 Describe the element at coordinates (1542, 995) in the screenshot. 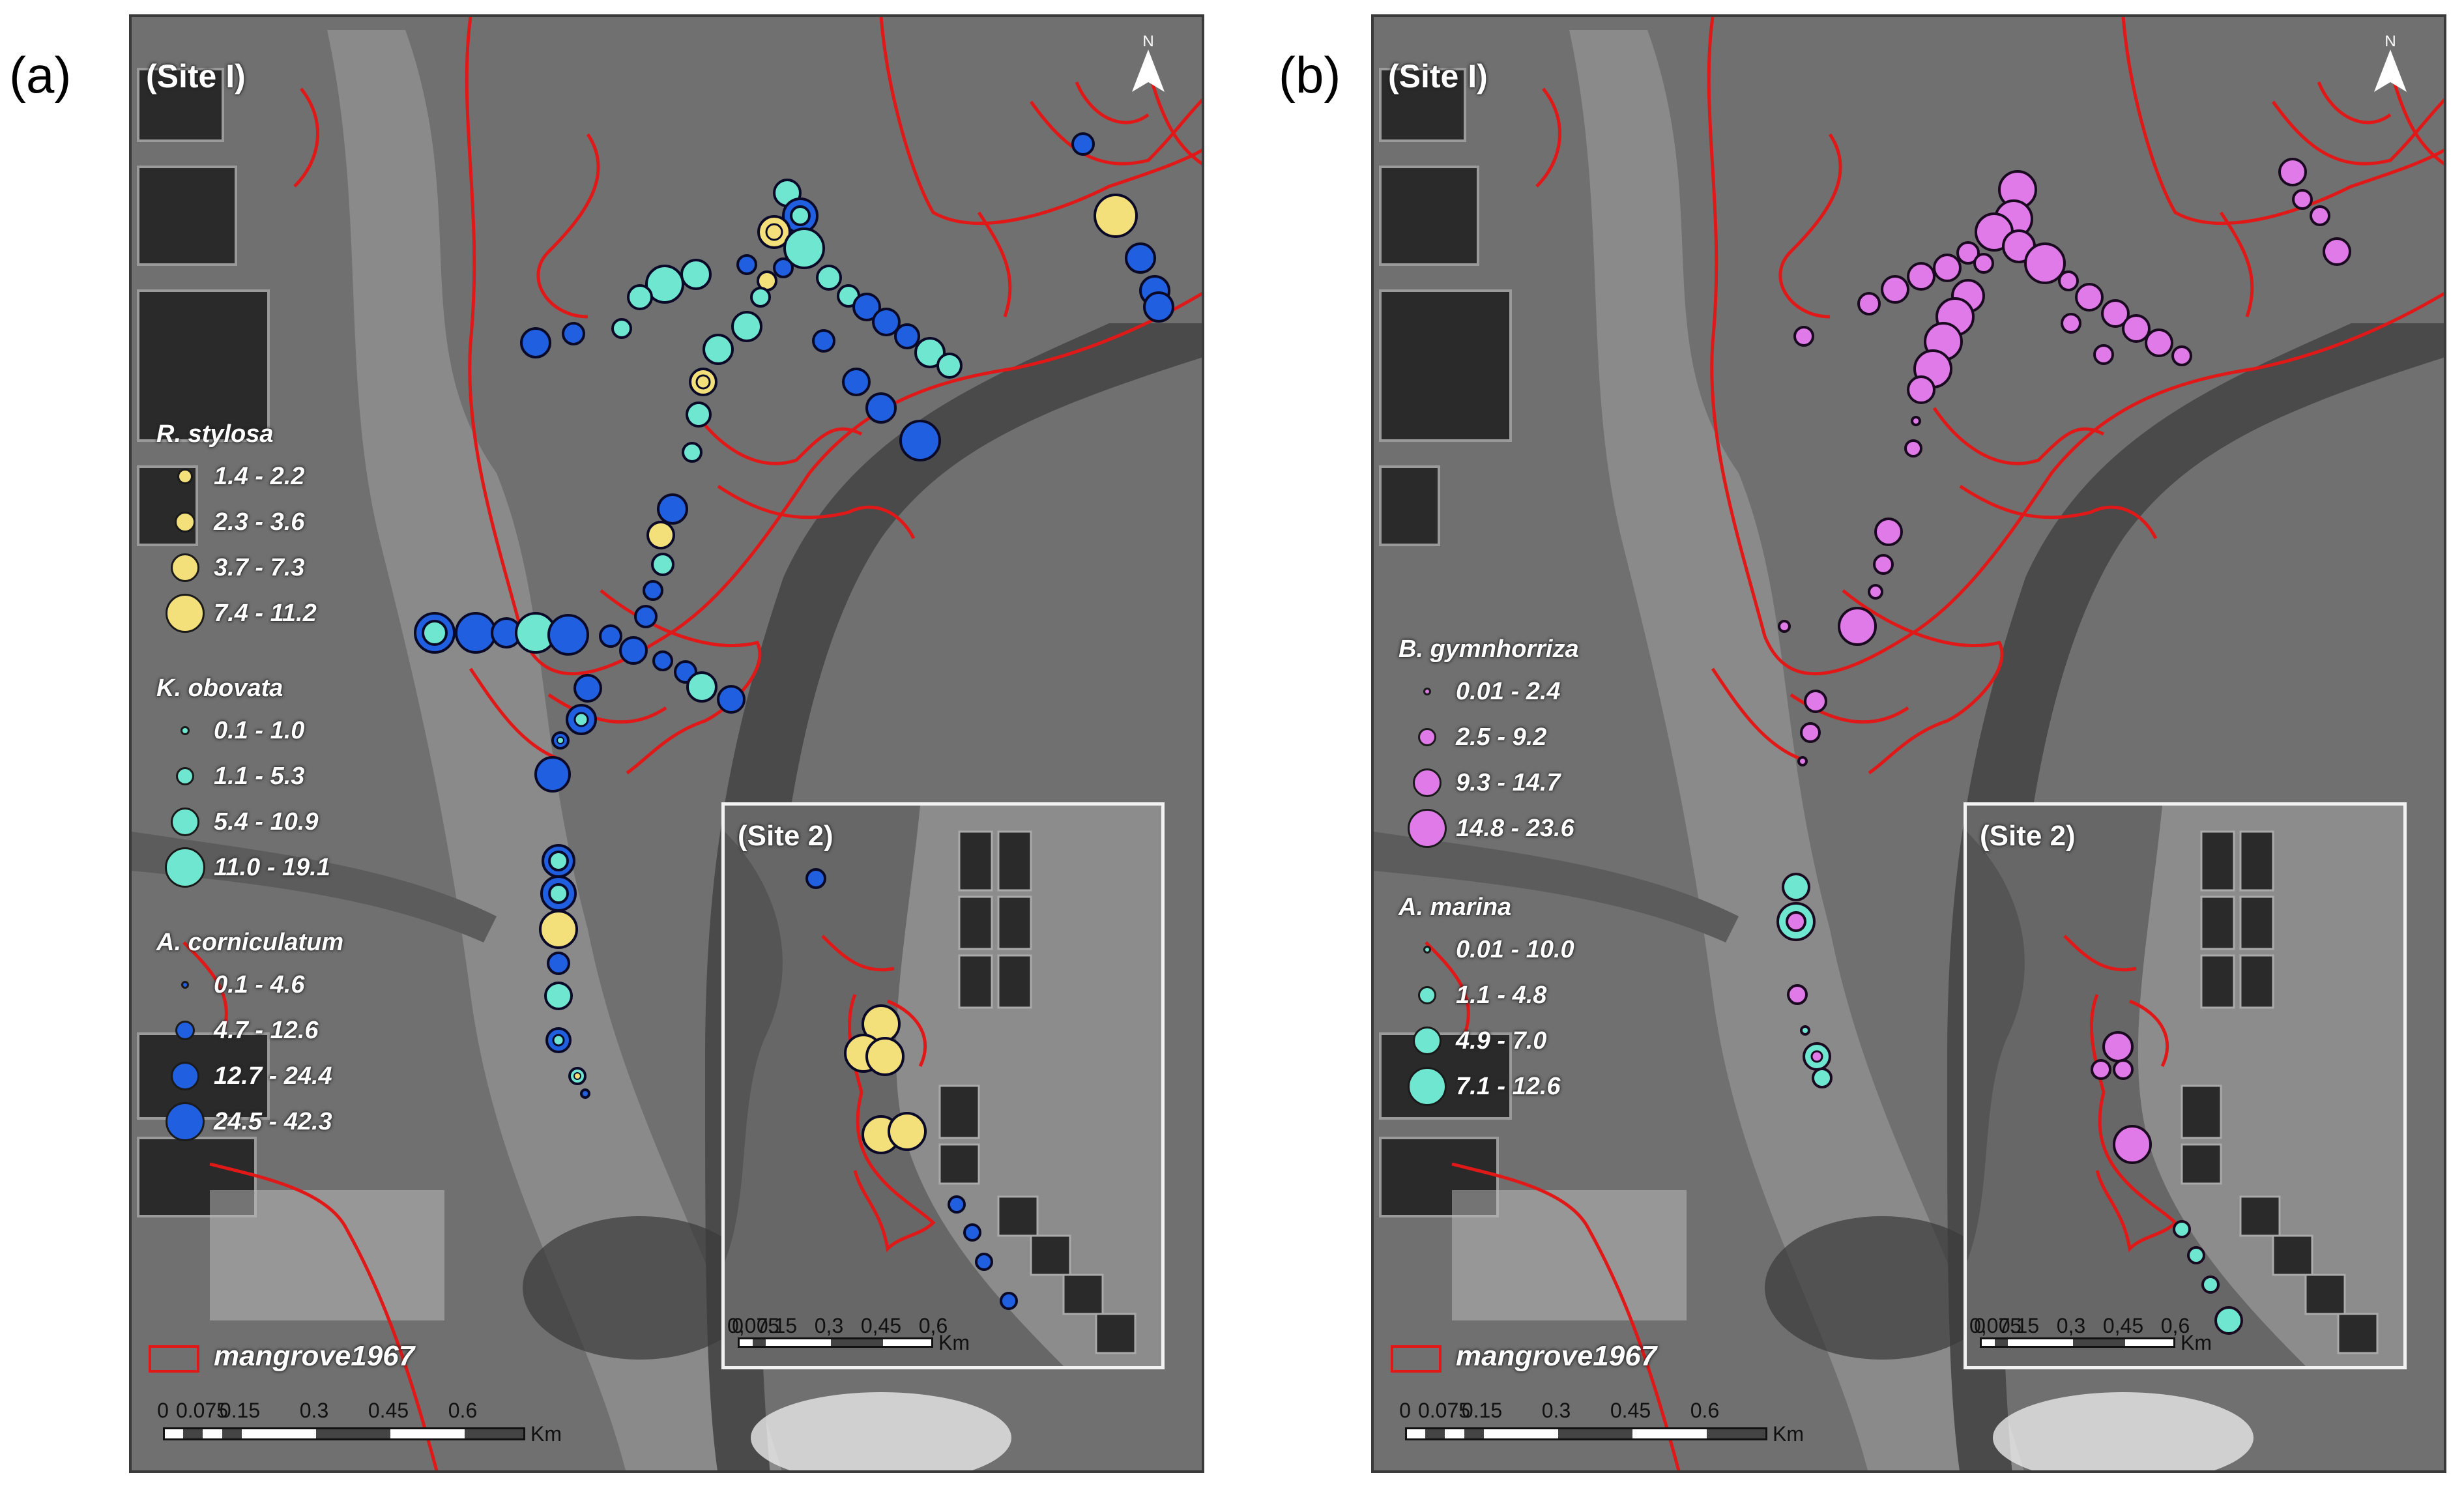

I see `legend-item: 1.1 - 4.8` at that location.